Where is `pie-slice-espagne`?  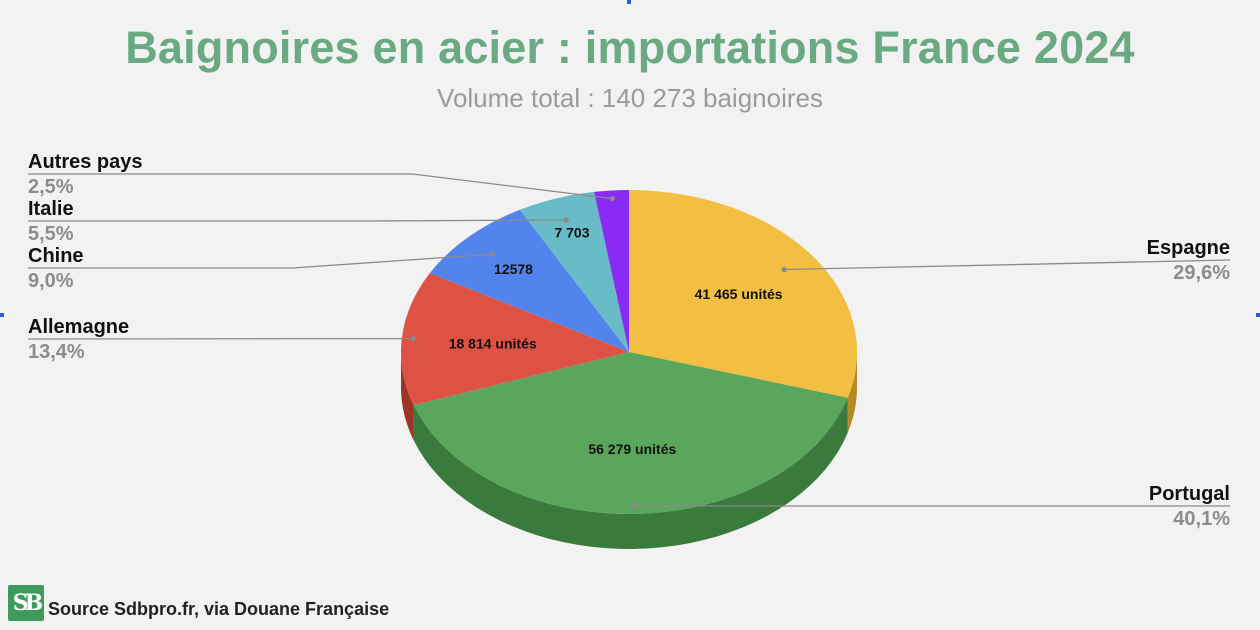
pie-slice-espagne is located at coordinates (743, 294).